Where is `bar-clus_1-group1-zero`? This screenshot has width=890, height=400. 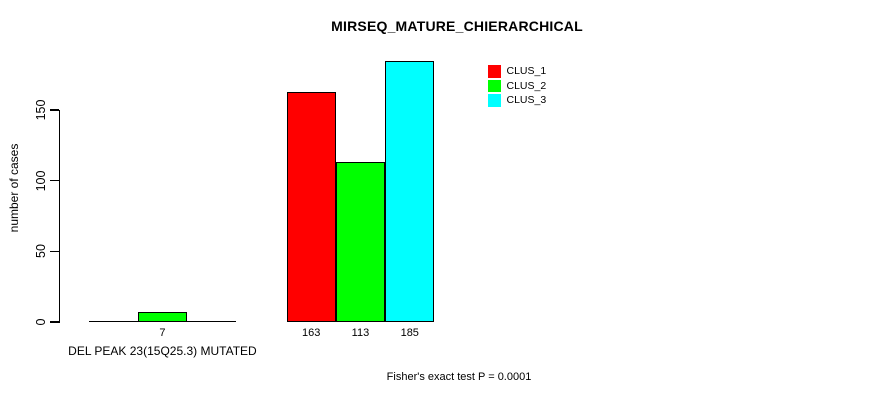
bar-clus_1-group1-zero is located at coordinates (113, 321).